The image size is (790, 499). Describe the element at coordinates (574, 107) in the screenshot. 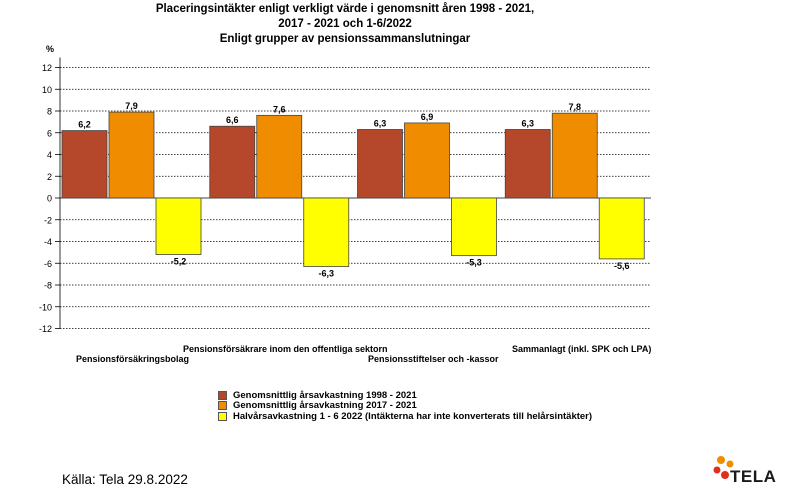

I see `data-label: 7,8` at that location.